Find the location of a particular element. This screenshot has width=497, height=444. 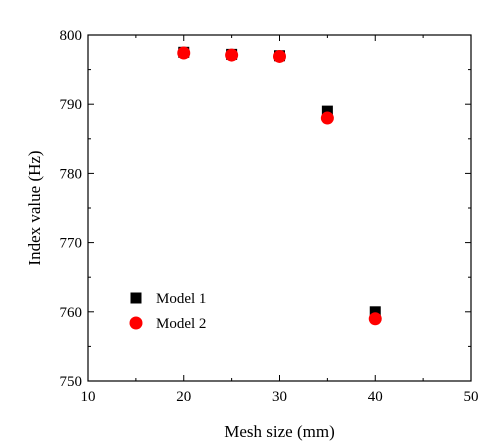

x-tick-label: 40 is located at coordinates (375, 397).